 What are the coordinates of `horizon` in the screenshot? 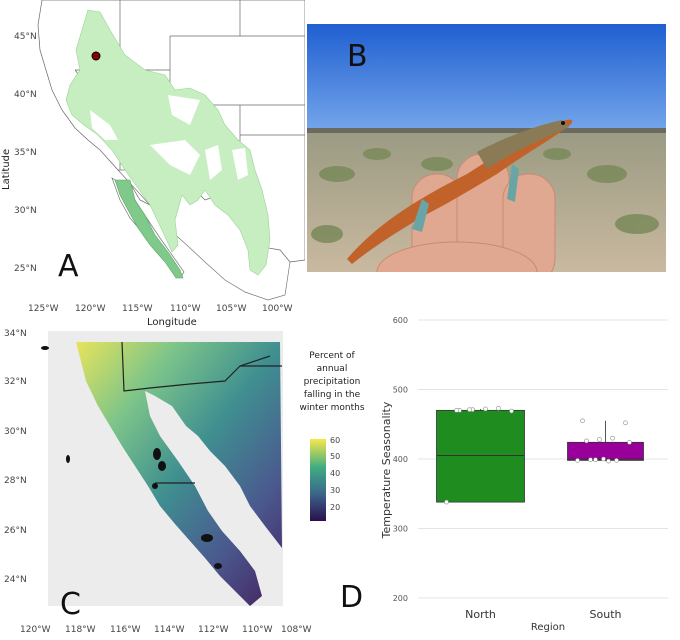 It's located at (486, 130).